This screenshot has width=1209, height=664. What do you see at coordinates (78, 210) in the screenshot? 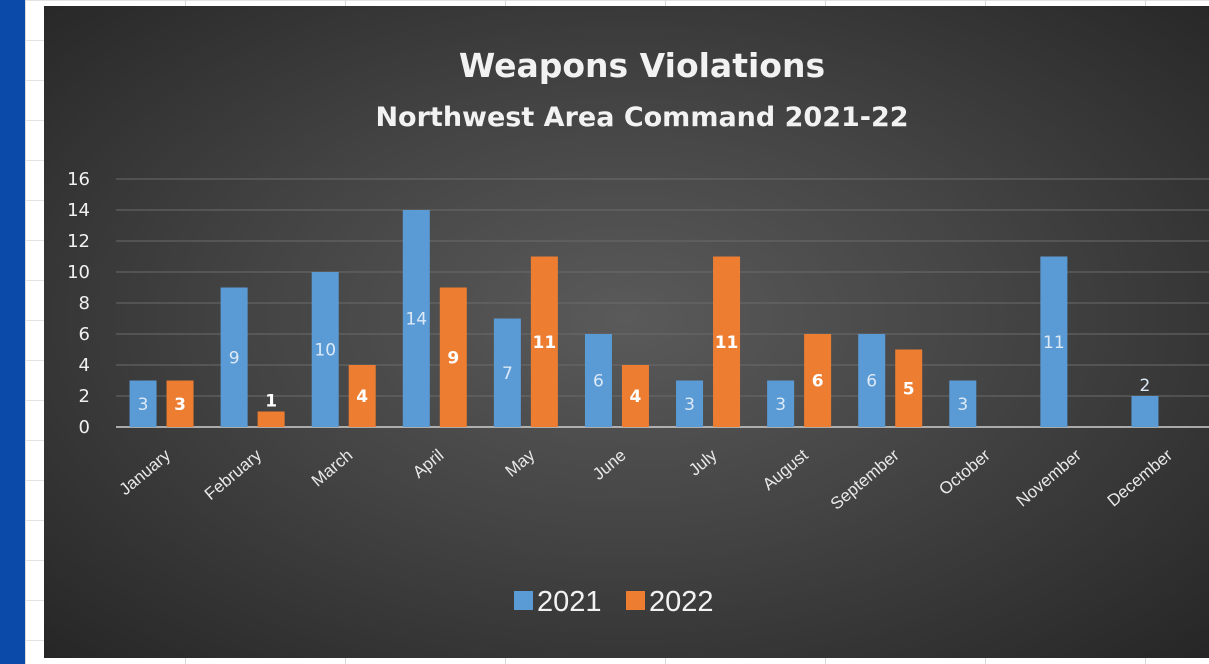
I see `y-tick-label: 14` at bounding box center [78, 210].